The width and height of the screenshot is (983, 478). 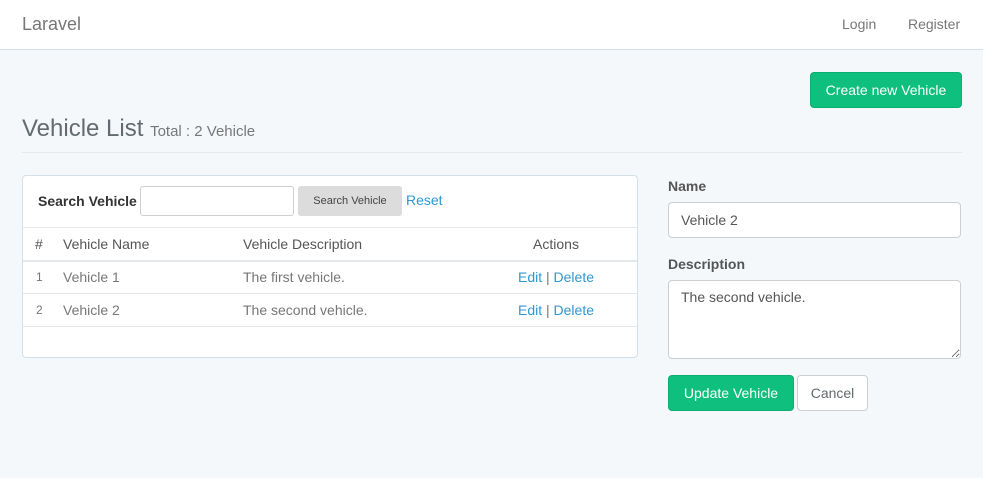 What do you see at coordinates (355, 310) in the screenshot?
I see `row-description: The second vehicle.` at bounding box center [355, 310].